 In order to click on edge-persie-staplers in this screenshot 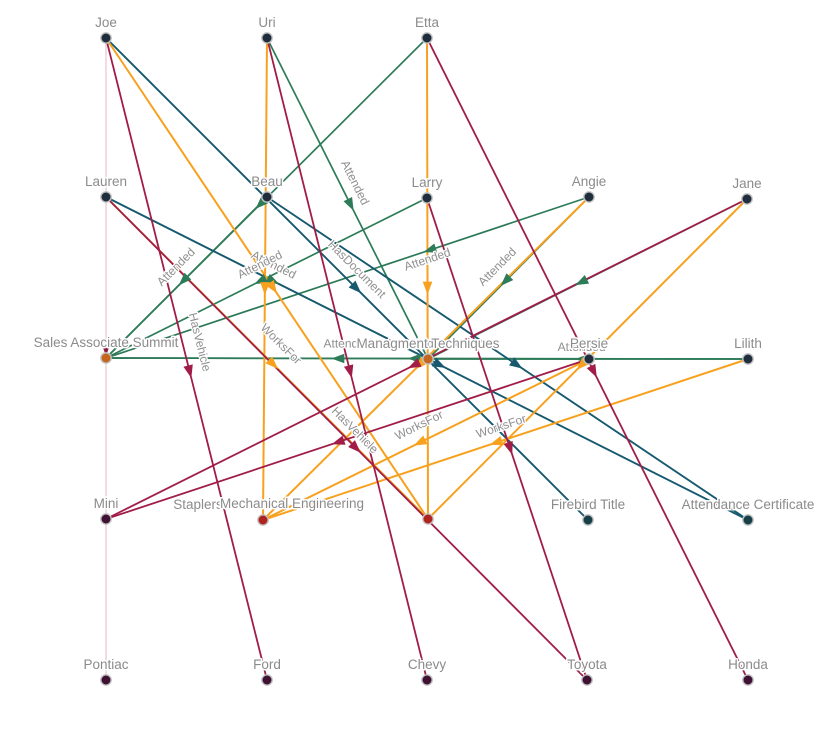, I will do `click(426, 439)`.